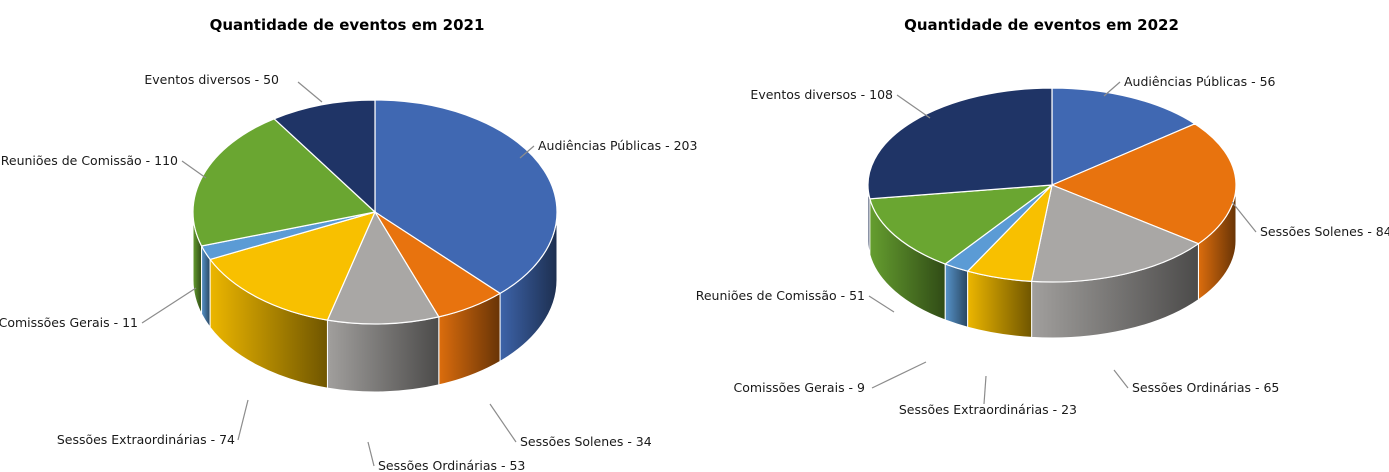  Describe the element at coordinates (1324, 231) in the screenshot. I see `slice-label: Sessões Solenes - 84` at that location.